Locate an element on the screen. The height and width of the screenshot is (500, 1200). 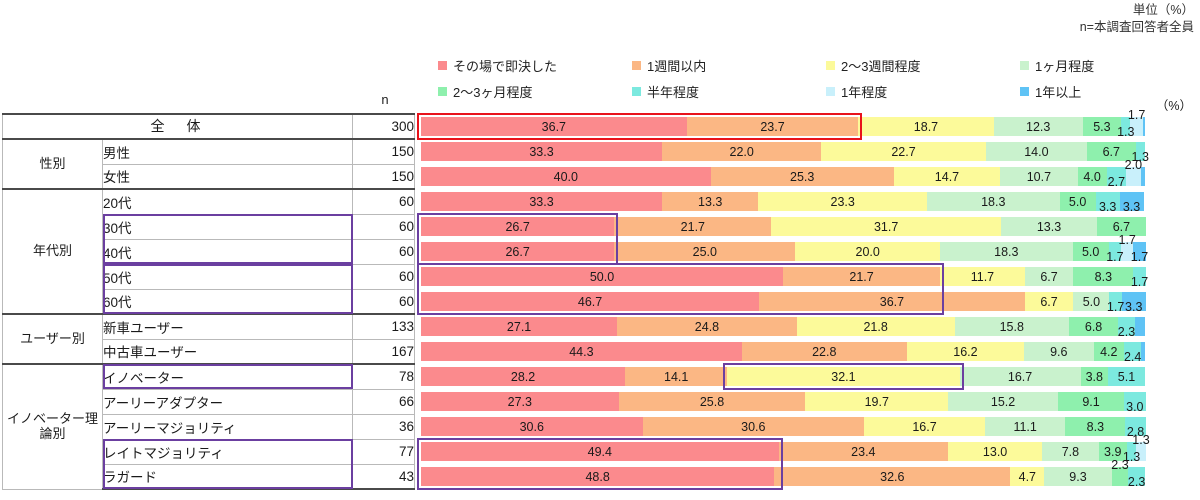
bar-value-label: 18.7 is located at coordinates (926, 126).